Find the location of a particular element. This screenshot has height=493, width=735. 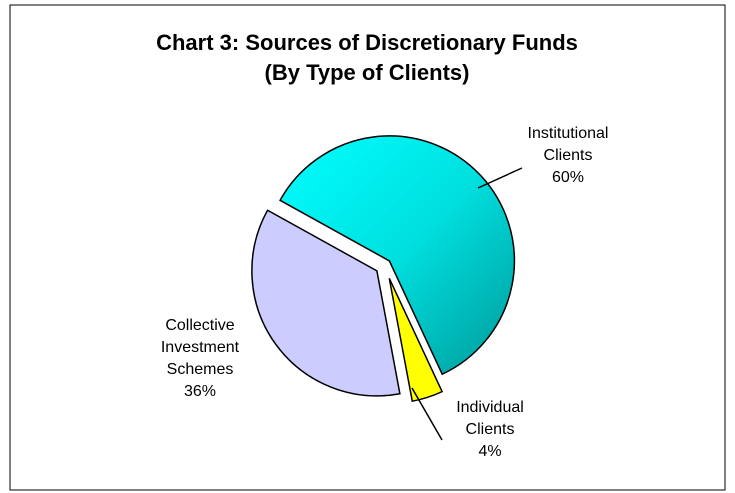

category-label-line: Investment is located at coordinates (200, 347).